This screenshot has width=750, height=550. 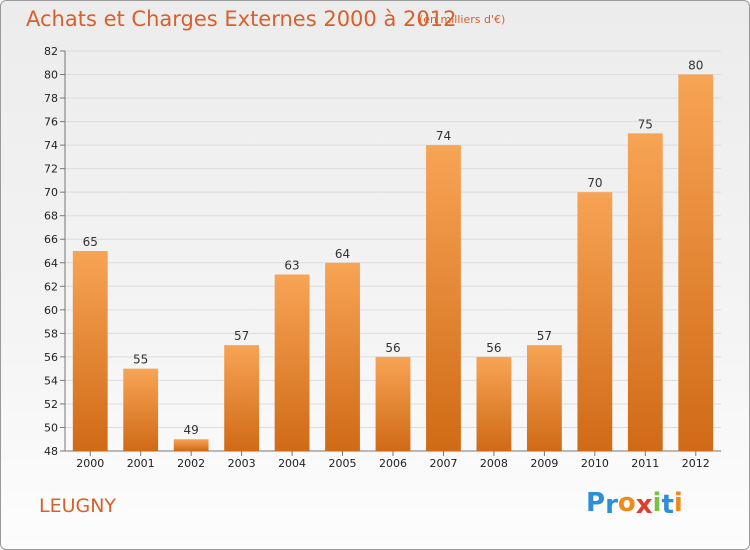 What do you see at coordinates (342, 254) in the screenshot?
I see `data-label: 64` at bounding box center [342, 254].